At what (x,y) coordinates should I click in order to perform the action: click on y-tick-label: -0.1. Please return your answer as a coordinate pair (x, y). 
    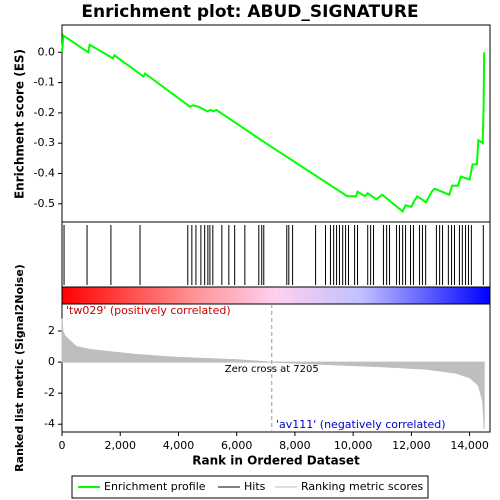
    Looking at the image, I should click on (44, 82).